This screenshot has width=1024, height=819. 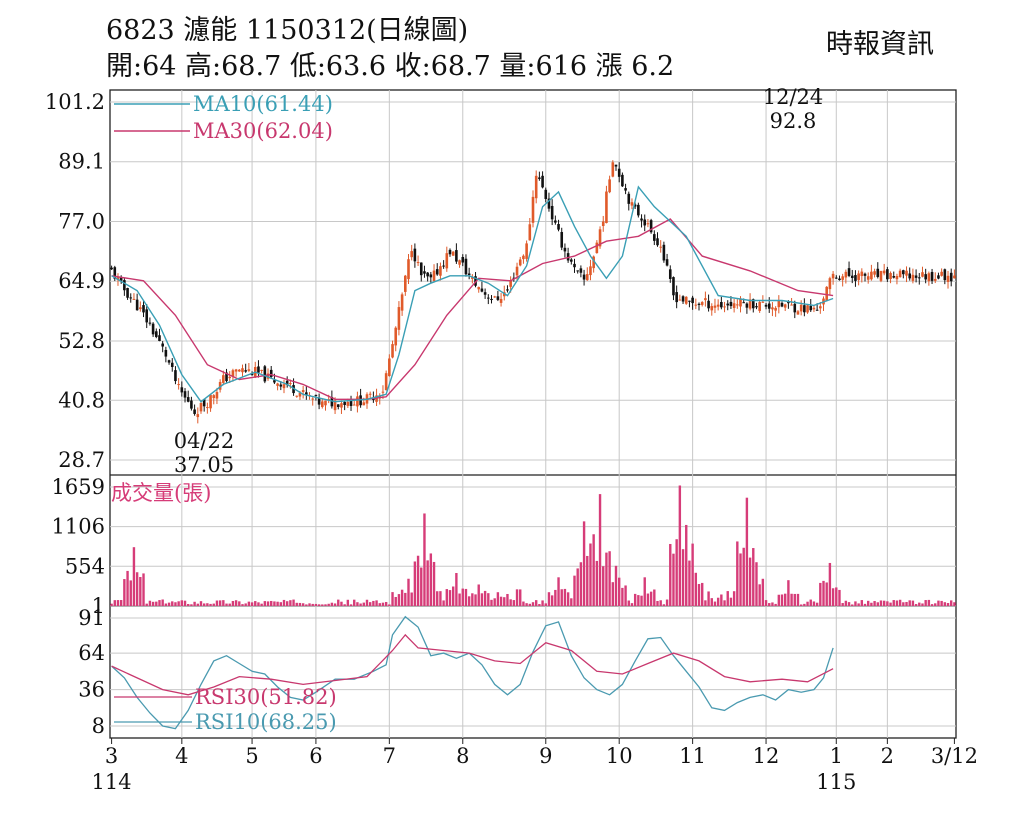 What do you see at coordinates (389, 756) in the screenshot?
I see `month-label: 7` at bounding box center [389, 756].